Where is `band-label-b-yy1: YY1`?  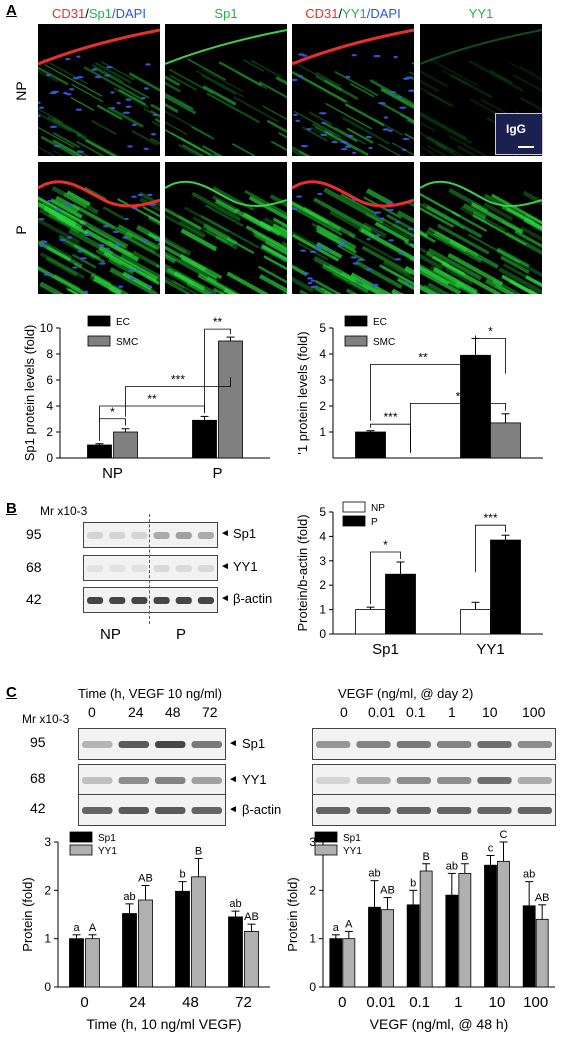 band-label-b-yy1: YY1 is located at coordinates (245, 566).